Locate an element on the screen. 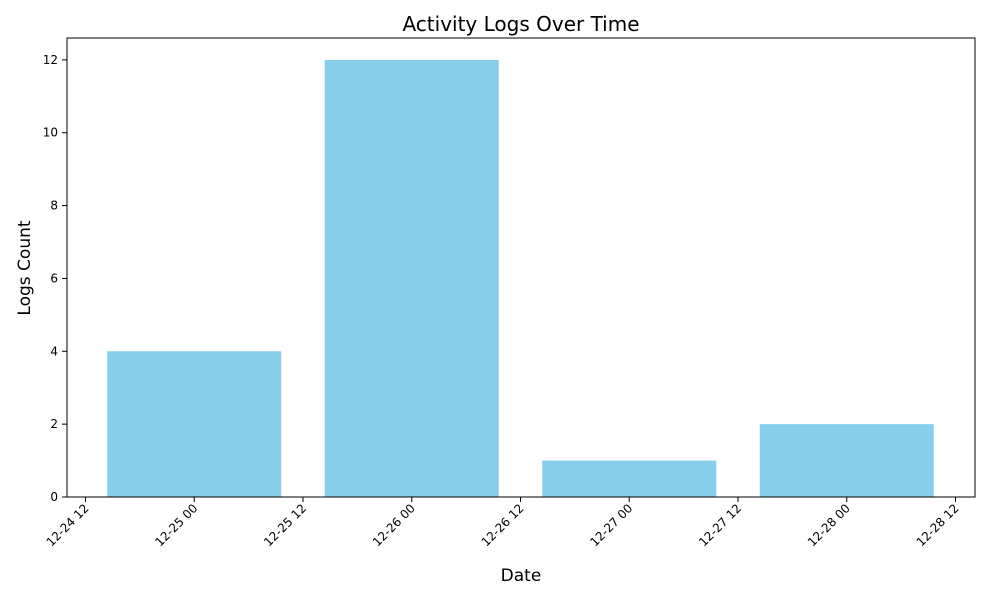  x-tick-label: 12-25 00 is located at coordinates (176, 525).